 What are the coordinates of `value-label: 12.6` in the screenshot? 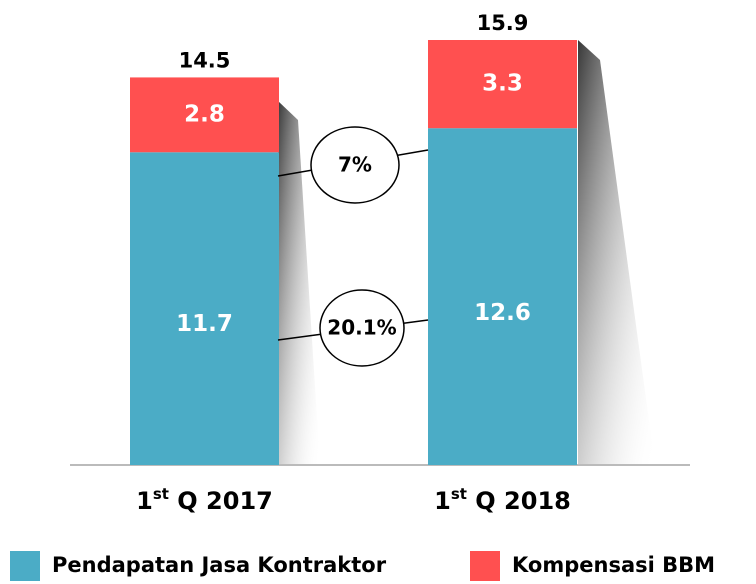 It's located at (502, 313).